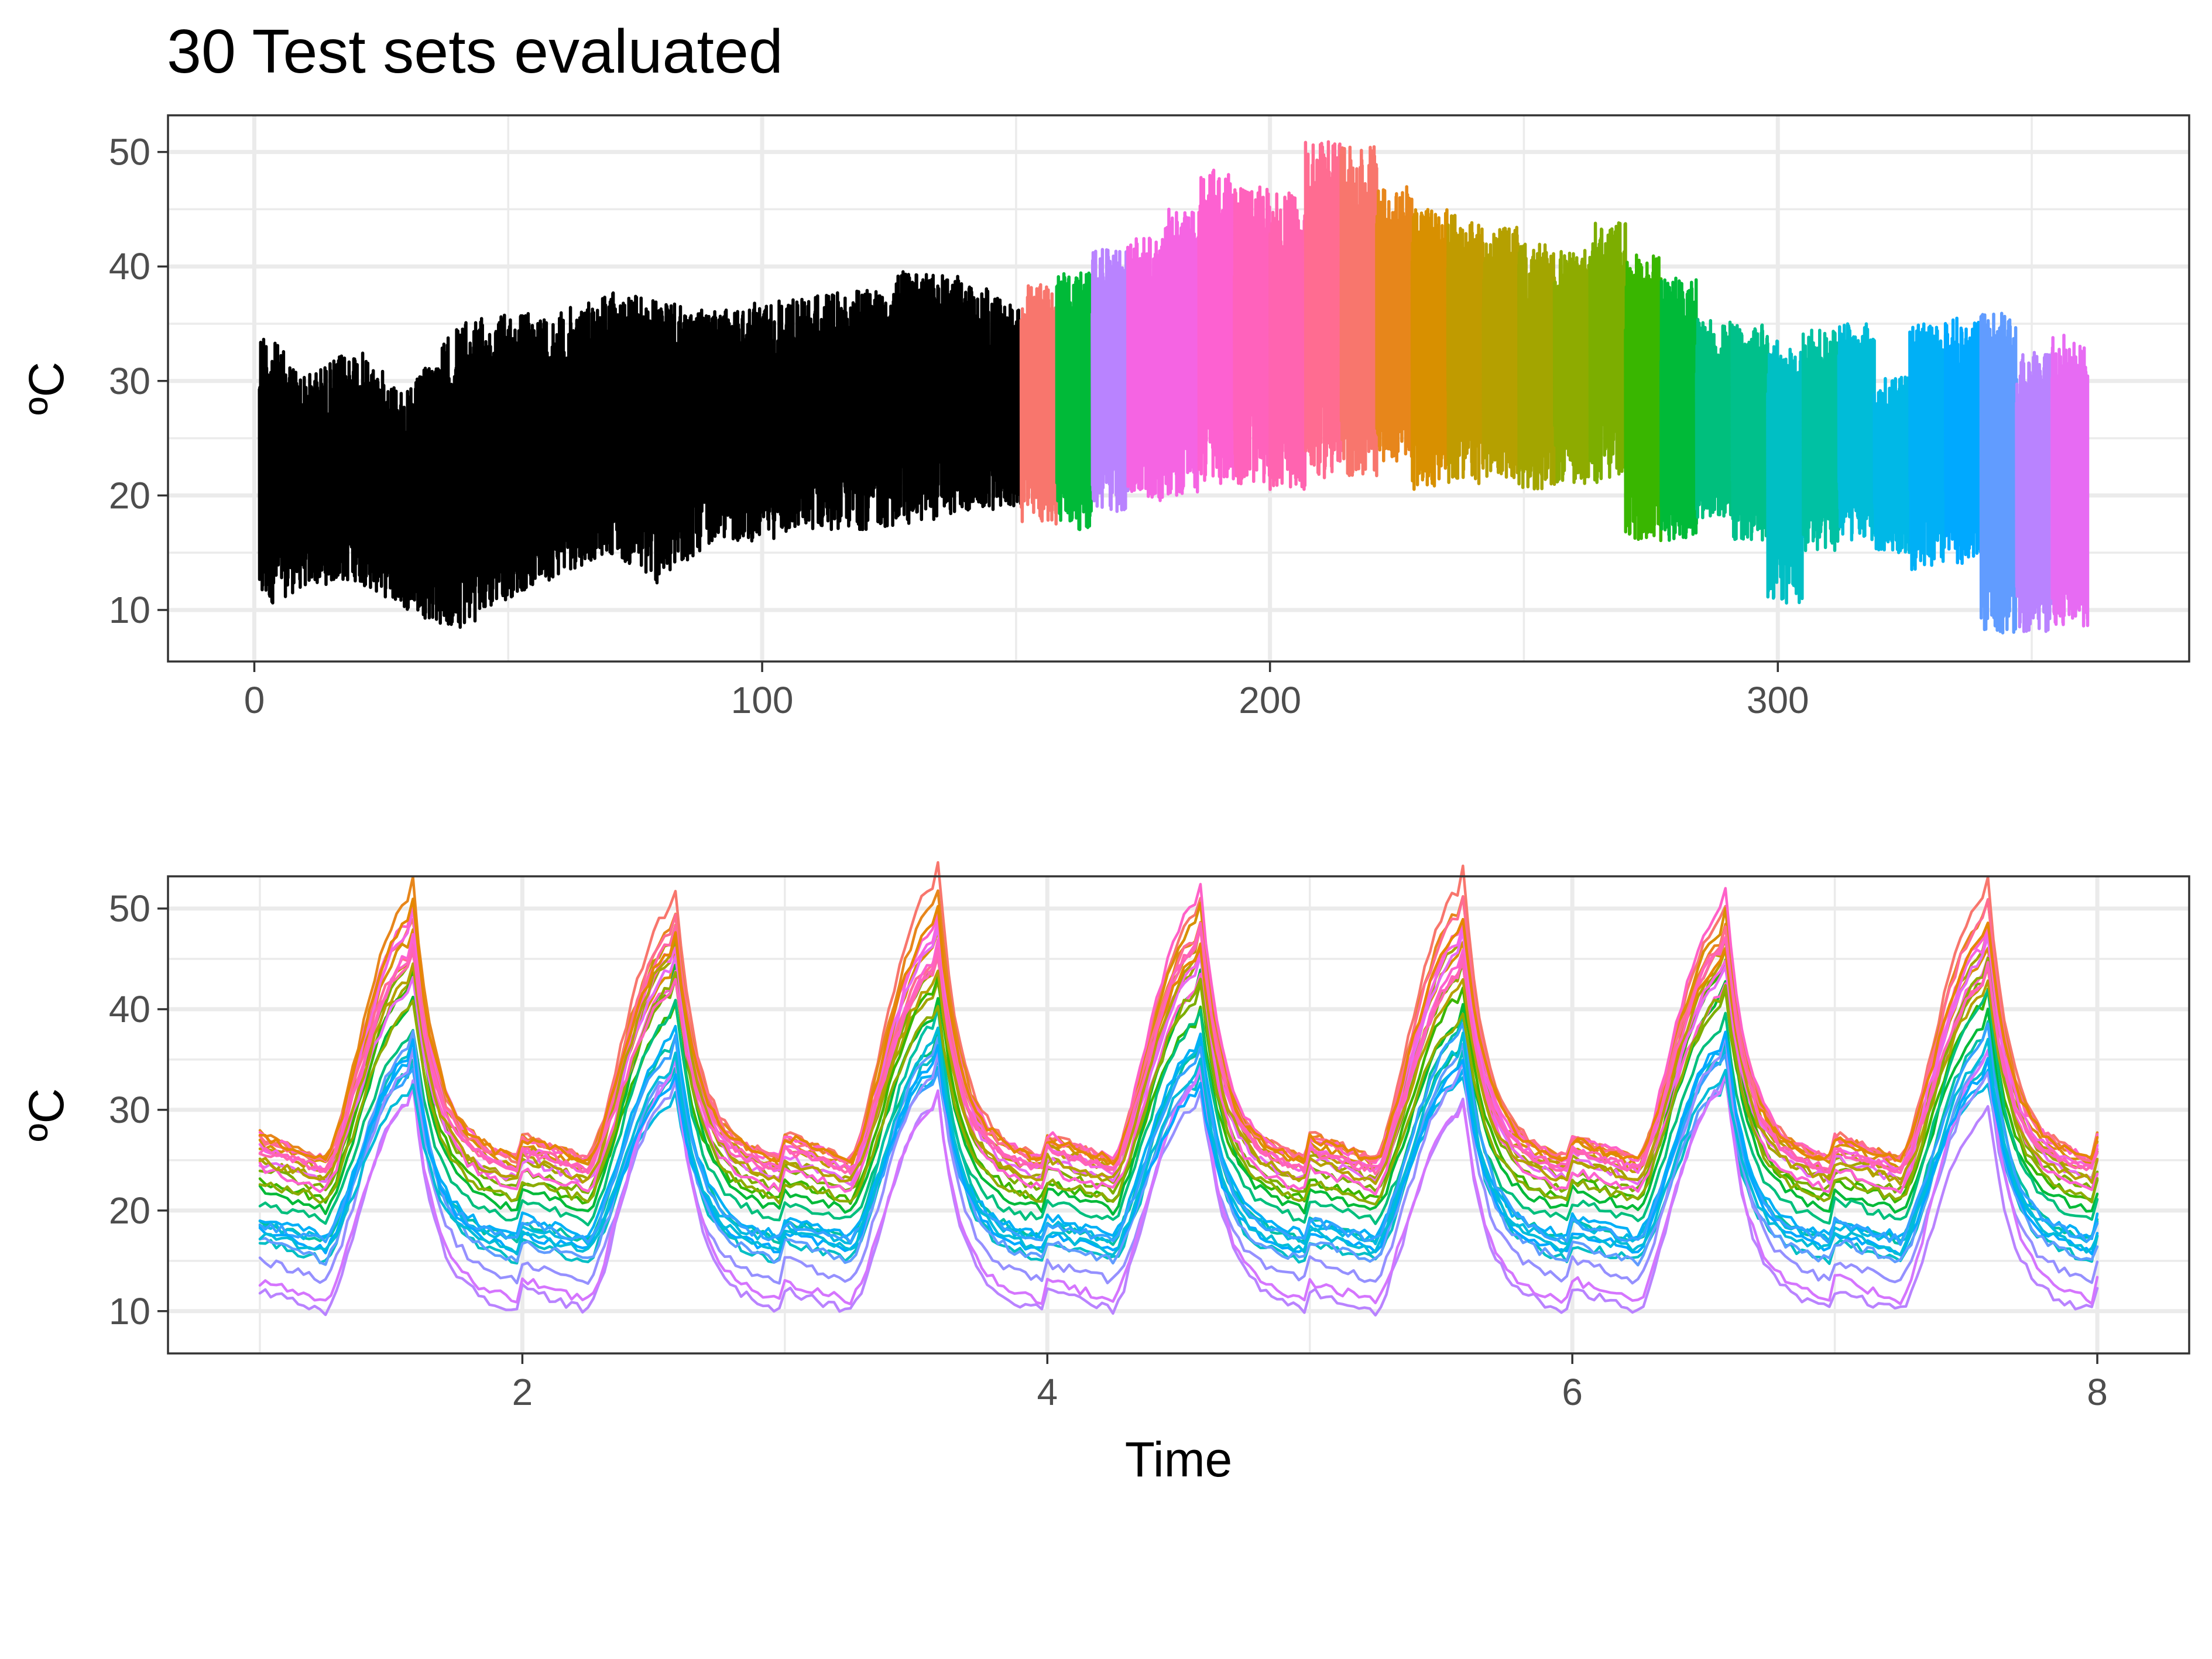 The width and height of the screenshot is (2212, 1659). What do you see at coordinates (1047, 1392) in the screenshot?
I see `bottom-x-tick-label: 4` at bounding box center [1047, 1392].